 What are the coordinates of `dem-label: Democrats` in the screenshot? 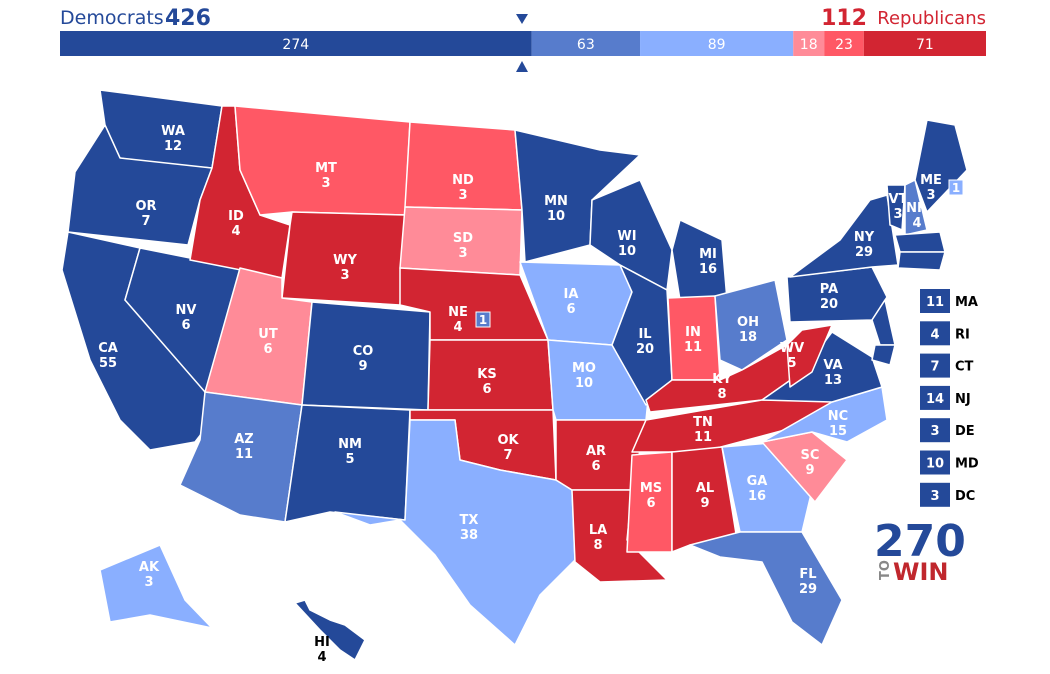 It's located at (112, 18).